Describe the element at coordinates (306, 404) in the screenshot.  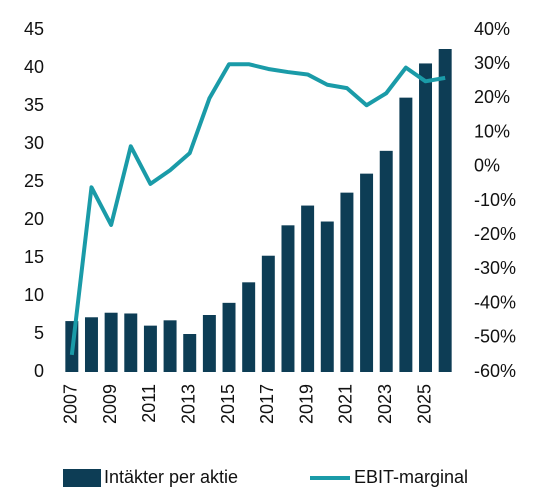
I see `x-tick-label: 2019` at that location.